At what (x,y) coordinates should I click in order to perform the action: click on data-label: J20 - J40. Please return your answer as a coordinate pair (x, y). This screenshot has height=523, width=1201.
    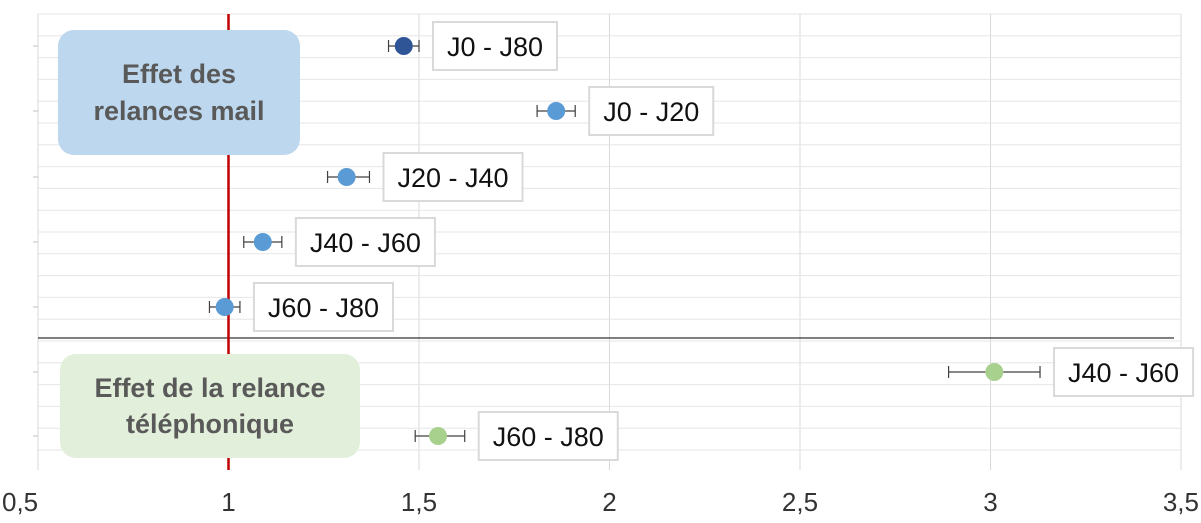
    Looking at the image, I should click on (452, 178).